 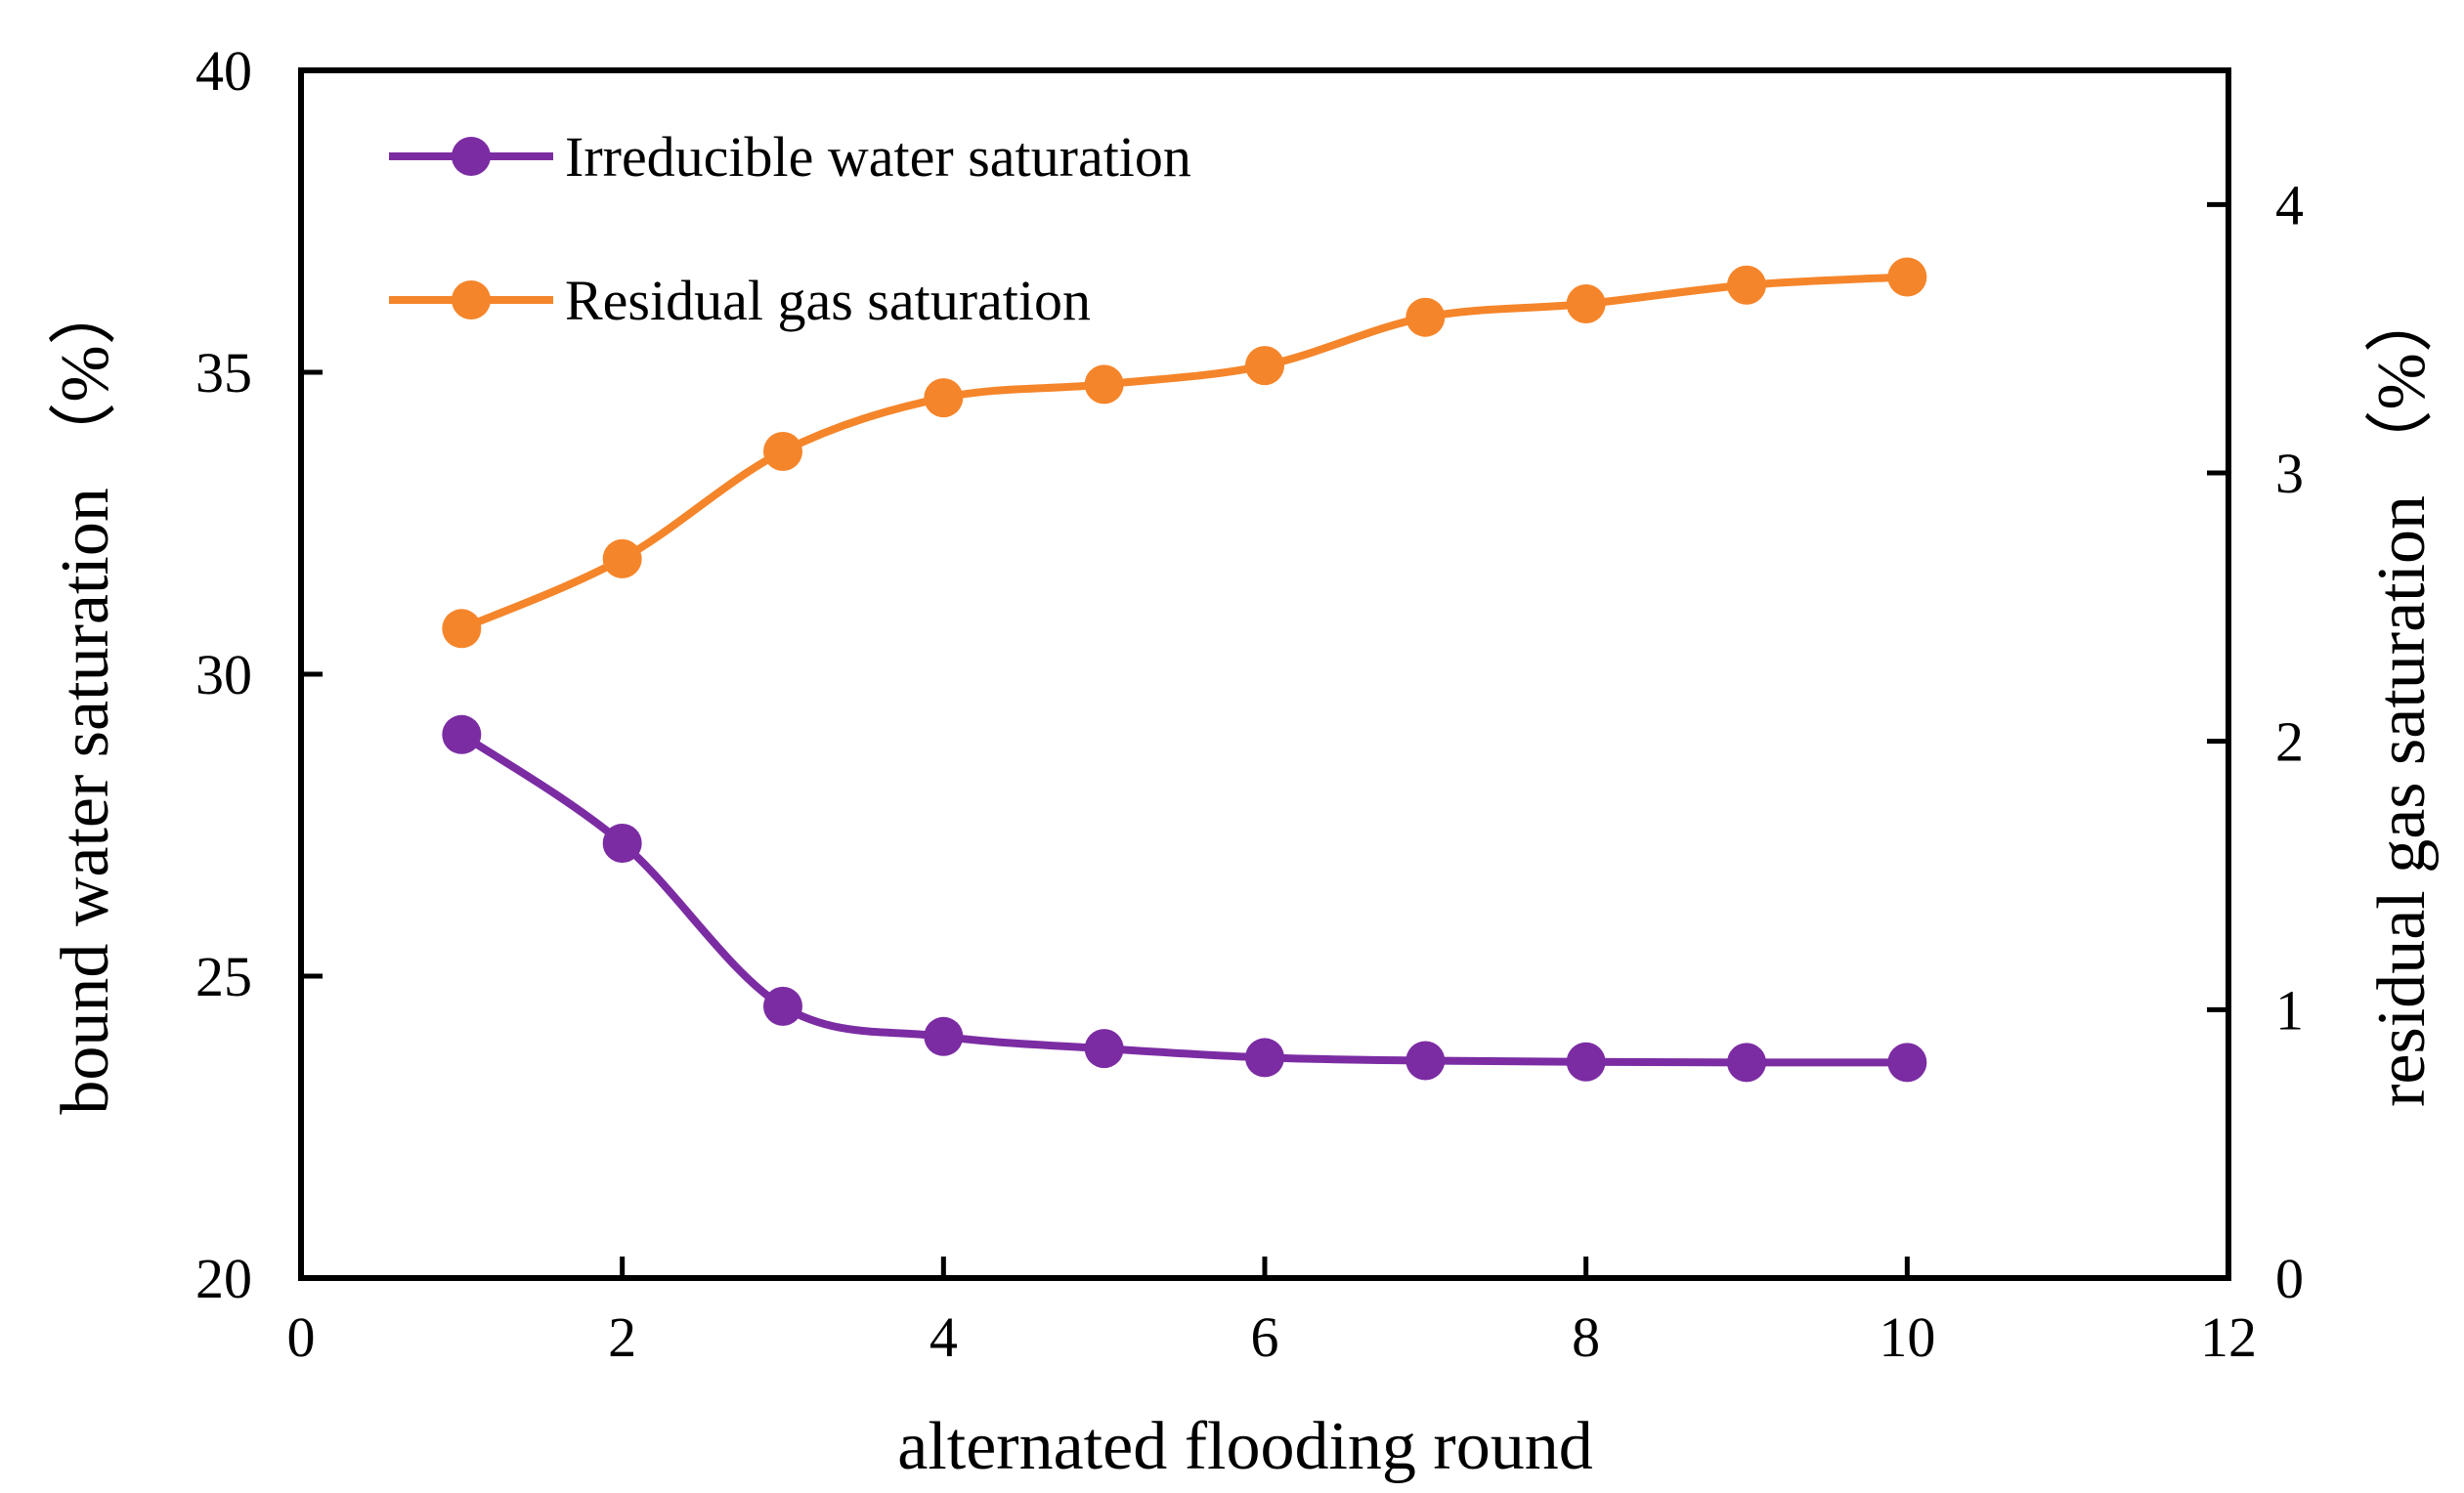 What do you see at coordinates (471, 156) in the screenshot?
I see `legend-marker-irreducible-water-saturation` at bounding box center [471, 156].